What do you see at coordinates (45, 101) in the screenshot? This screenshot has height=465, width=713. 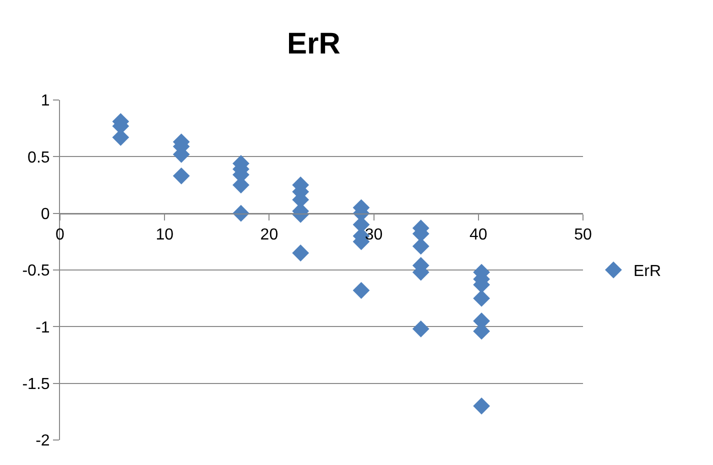 I see `y-tick-label: 1` at bounding box center [45, 101].